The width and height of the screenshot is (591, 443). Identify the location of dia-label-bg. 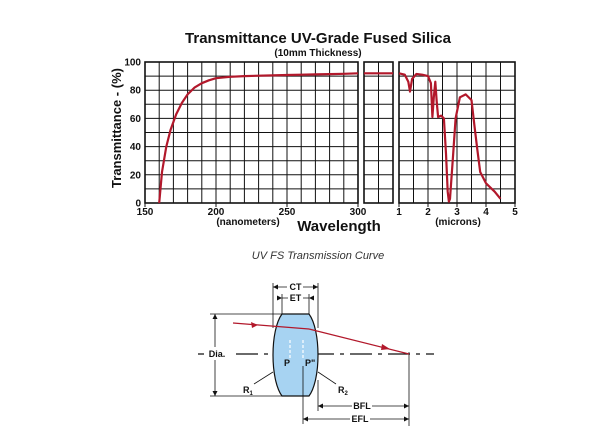
(217, 353).